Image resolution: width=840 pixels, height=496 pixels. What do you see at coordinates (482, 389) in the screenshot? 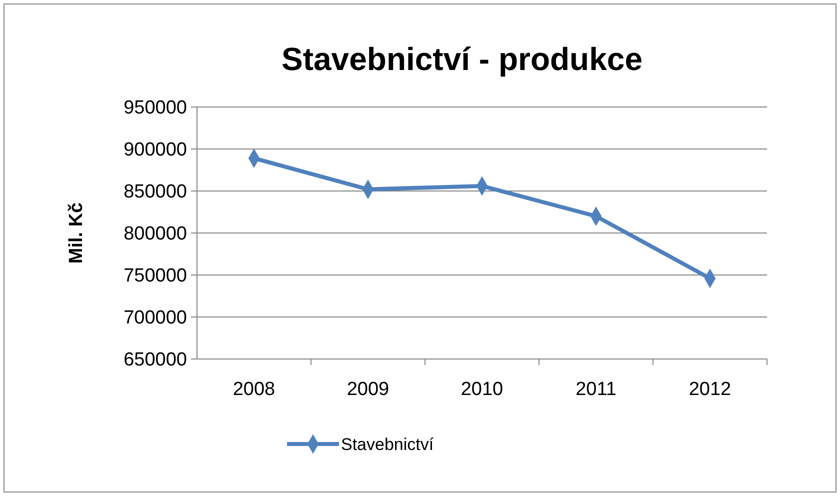
I see `x-tick-label: 2010` at bounding box center [482, 389].